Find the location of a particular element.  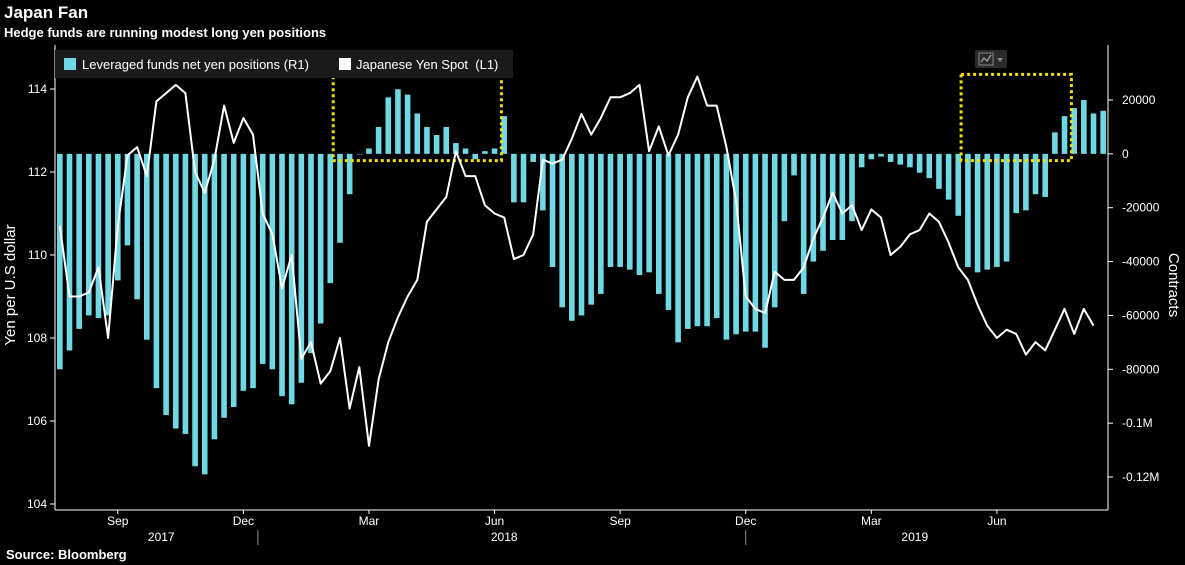

year-label: 2017 is located at coordinates (161, 537).